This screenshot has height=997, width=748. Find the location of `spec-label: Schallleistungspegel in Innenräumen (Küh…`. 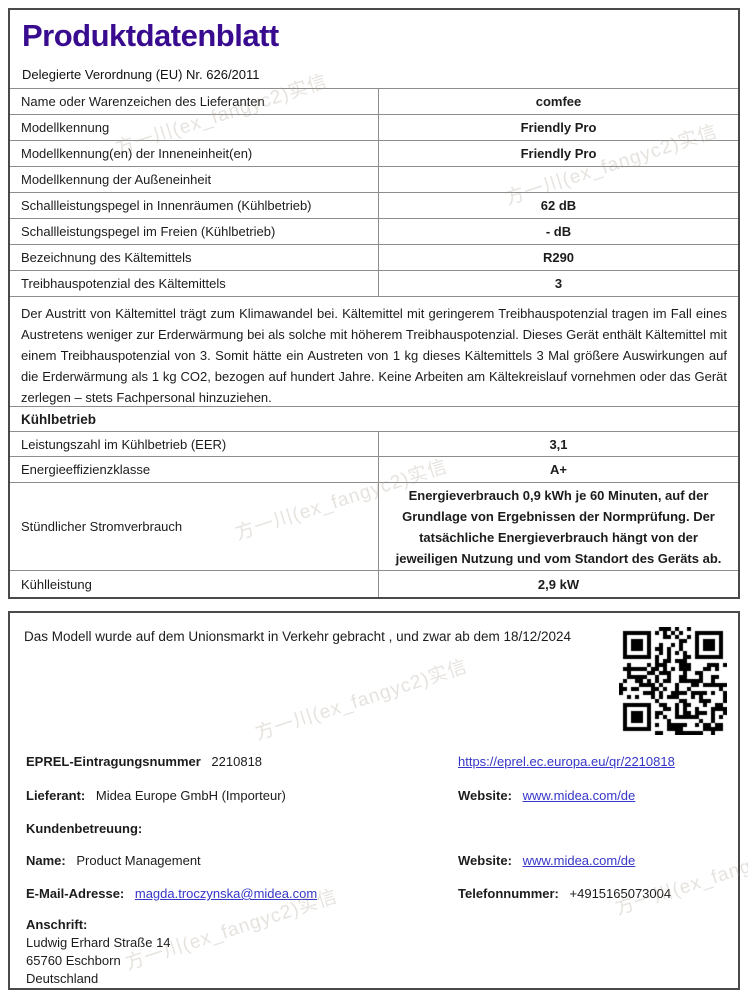

spec-label: Schallleistungspegel in Innenräumen (Küh… is located at coordinates (166, 205).